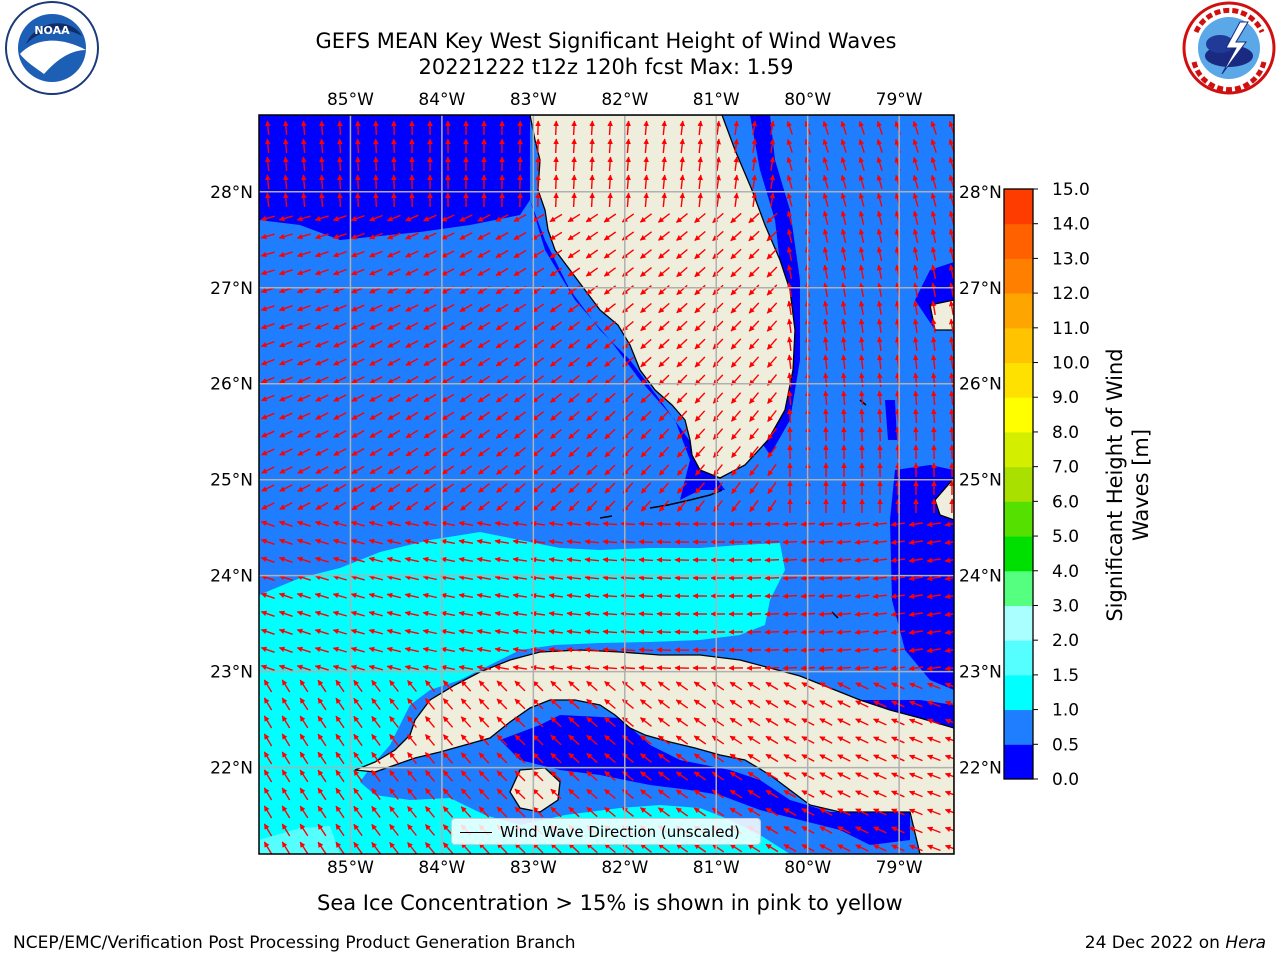 This screenshot has width=1280, height=960. What do you see at coordinates (476, 832) in the screenshot?
I see `legend-line-icon` at bounding box center [476, 832].